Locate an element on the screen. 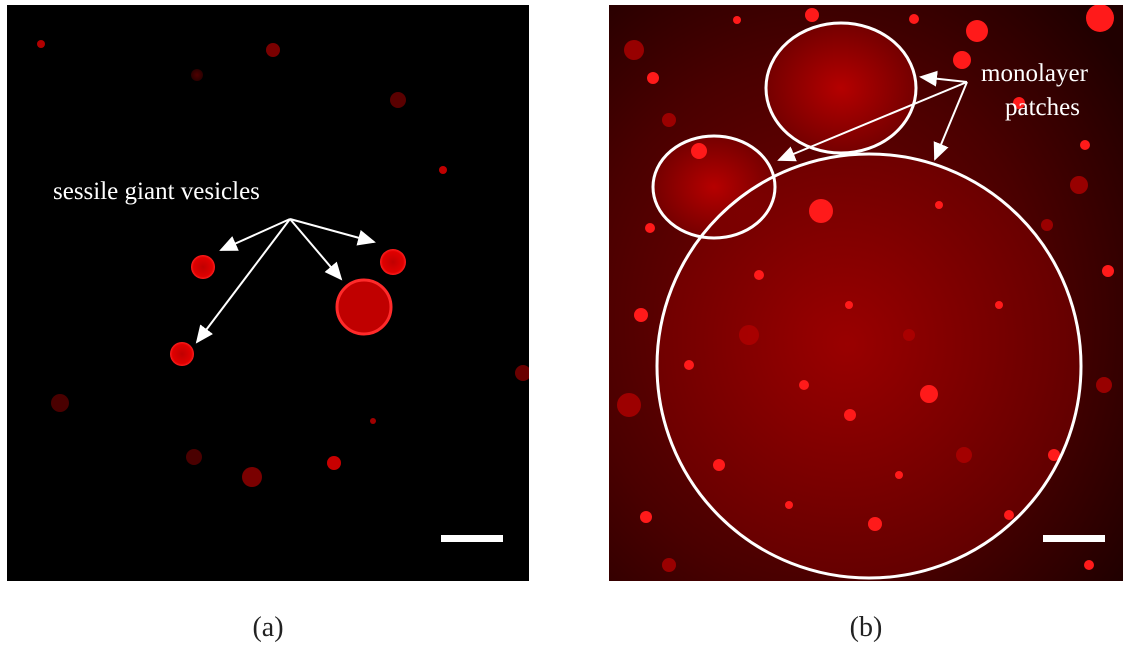 The image size is (1123, 648). monolayer-patch-fill is located at coordinates (841, 88).